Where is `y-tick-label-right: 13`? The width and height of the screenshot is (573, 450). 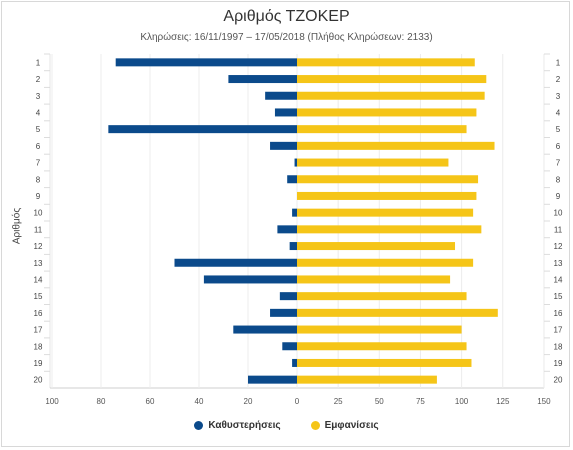
y-tick-label-right: 13 is located at coordinates (558, 263).